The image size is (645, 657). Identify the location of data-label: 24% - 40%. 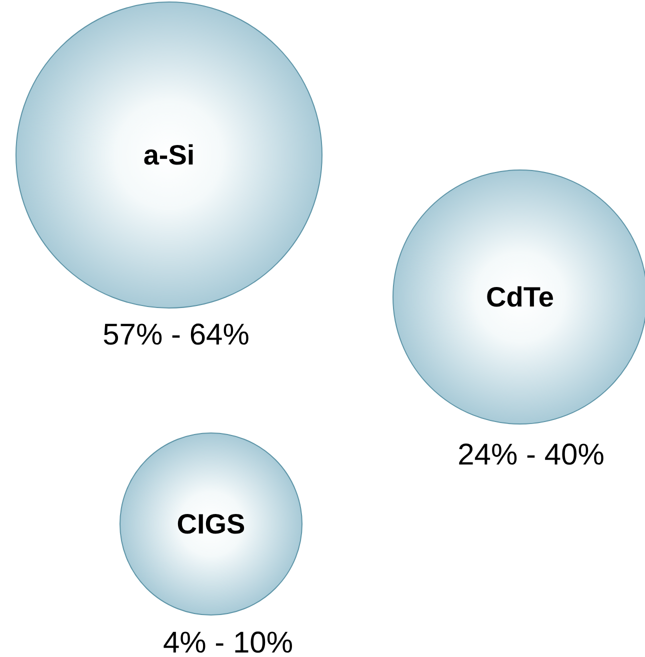
(531, 455).